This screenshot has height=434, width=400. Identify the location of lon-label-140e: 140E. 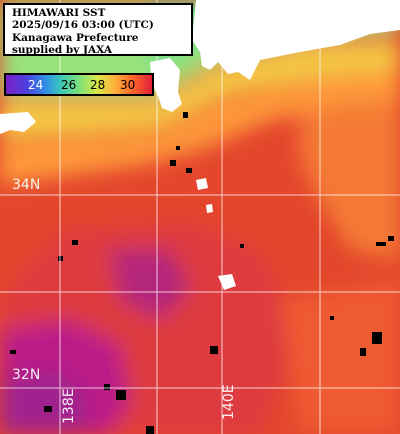
(229, 402).